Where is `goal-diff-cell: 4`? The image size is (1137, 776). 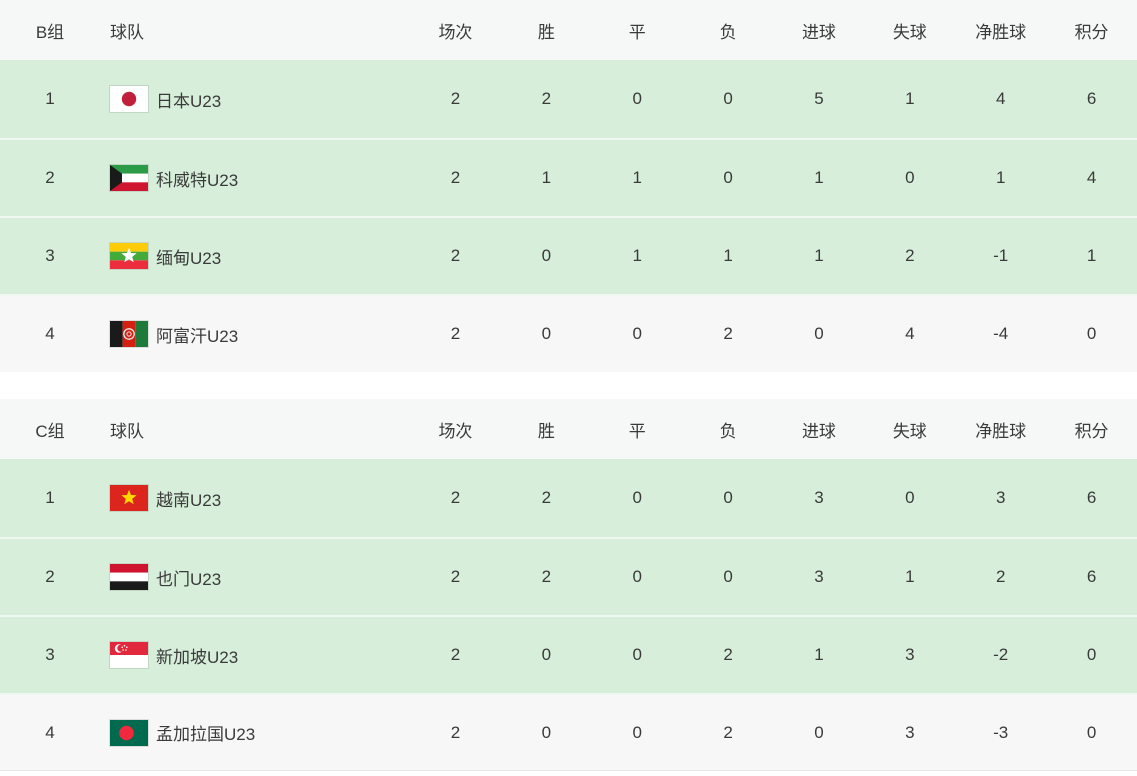
goal-diff-cell: 4 is located at coordinates (1000, 98).